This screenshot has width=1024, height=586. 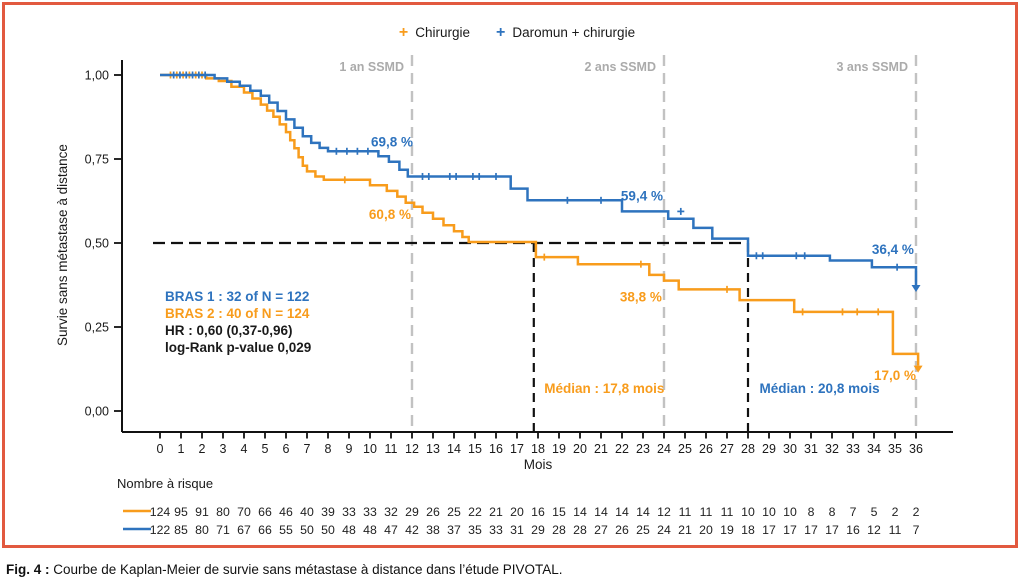 What do you see at coordinates (475, 449) in the screenshot?
I see `x-tick-label-15: 15` at bounding box center [475, 449].